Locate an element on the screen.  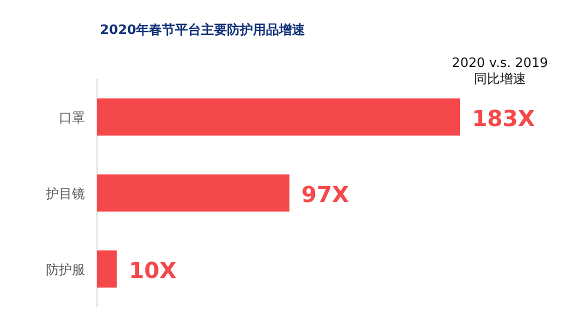
chart-title: 2020年春节平台主要防护用品增速 is located at coordinates (203, 30).